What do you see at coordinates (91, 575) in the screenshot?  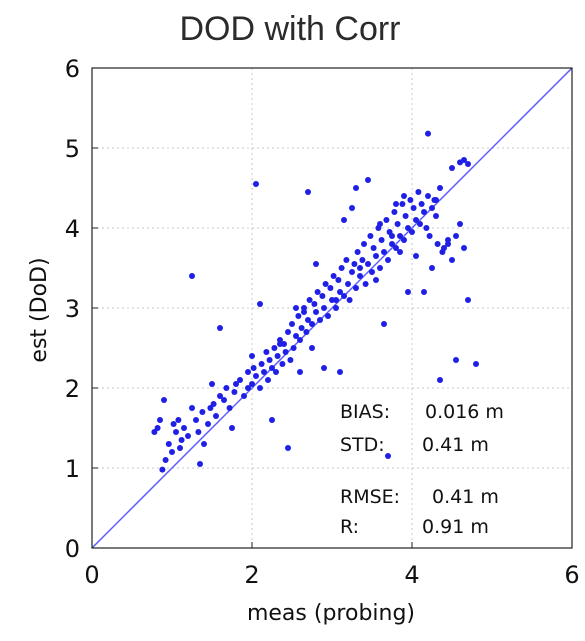 I see `x-tick-label: 0` at bounding box center [91, 575].